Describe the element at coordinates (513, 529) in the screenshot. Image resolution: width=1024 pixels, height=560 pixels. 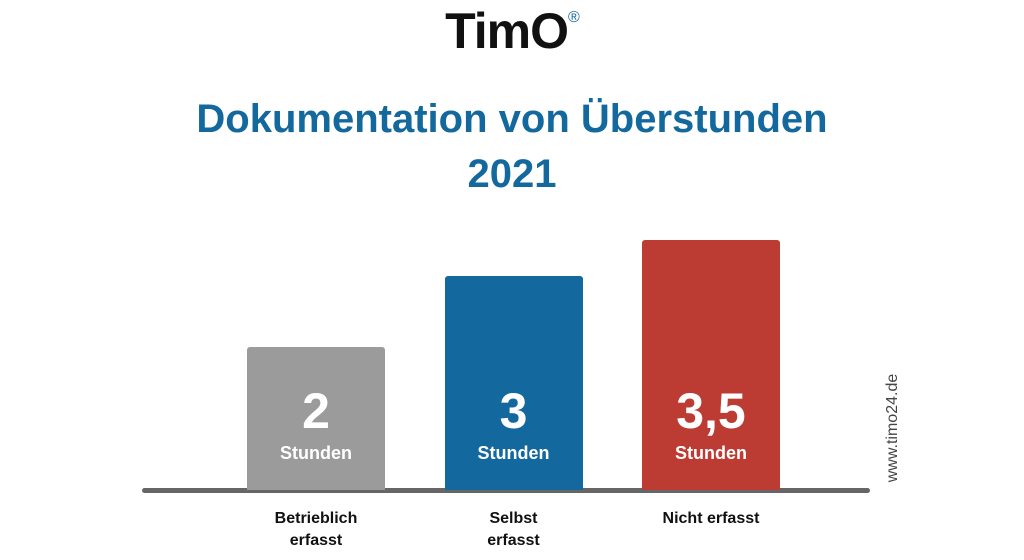
I see `category-label: Selbst erfasst` at that location.